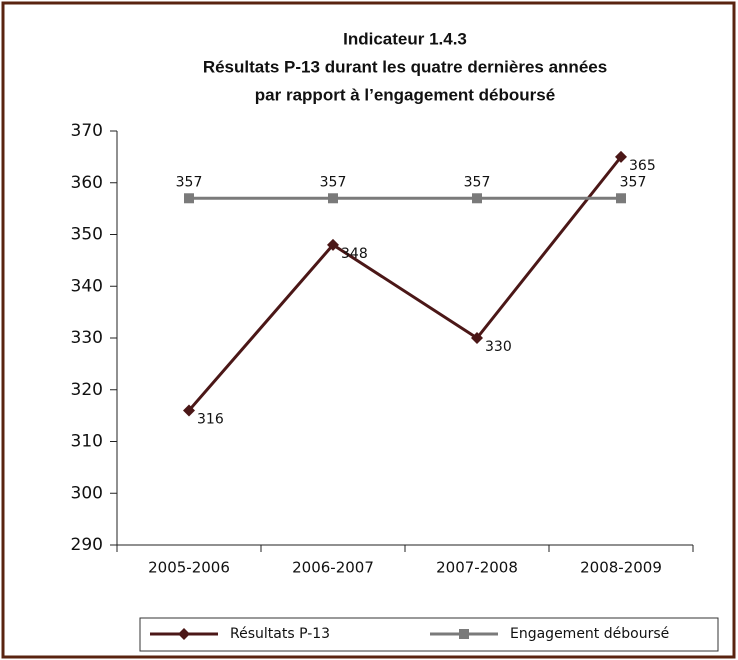  I want to click on chart-title: Indicateur 1.4.3, so click(405, 38).